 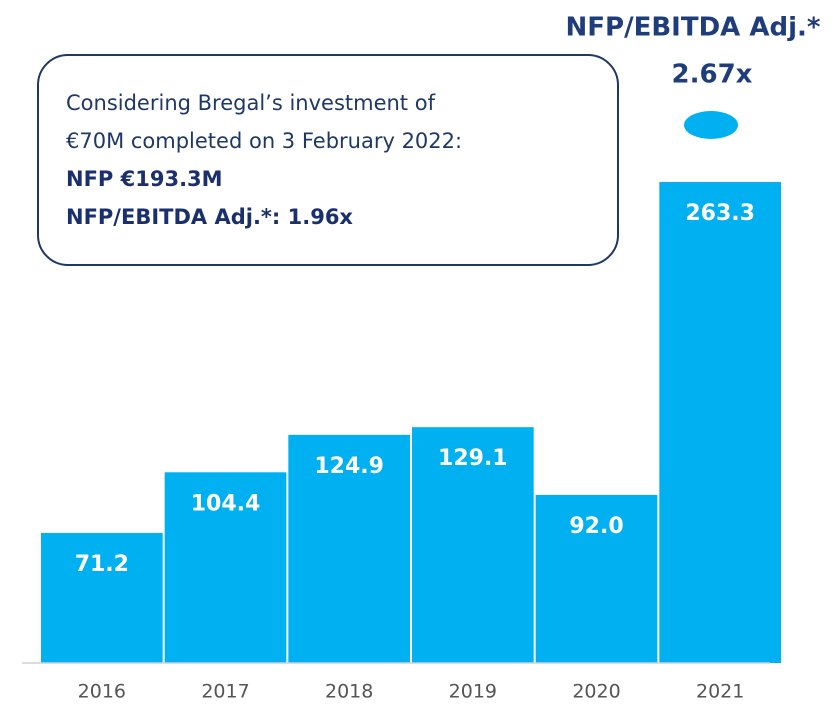 What do you see at coordinates (596, 526) in the screenshot?
I see `value-label: 92.0` at bounding box center [596, 526].